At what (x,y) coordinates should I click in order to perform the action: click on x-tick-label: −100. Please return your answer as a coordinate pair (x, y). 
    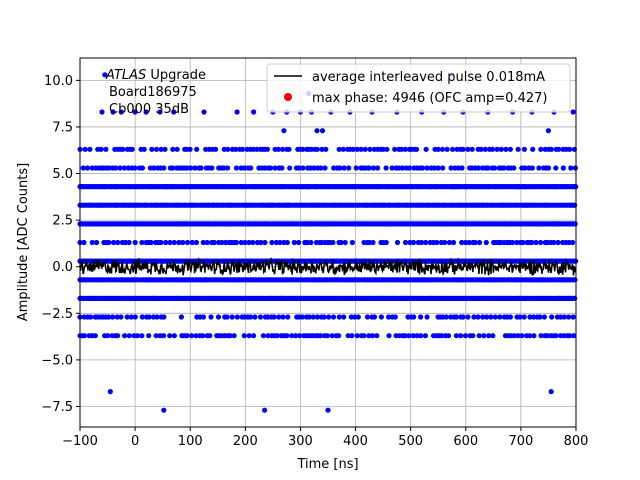
    Looking at the image, I should click on (80, 441).